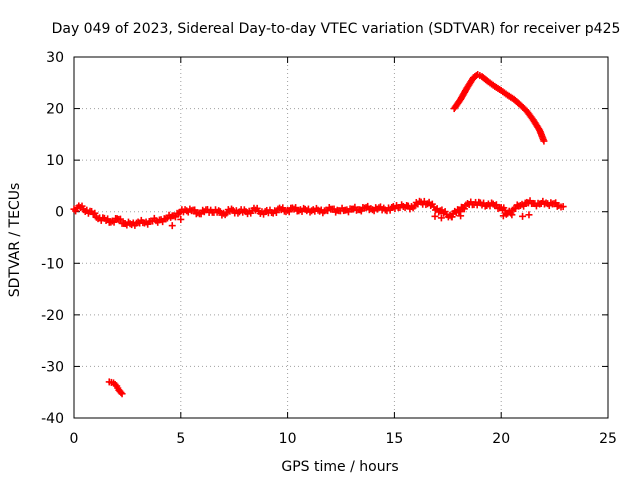  What do you see at coordinates (52, 264) in the screenshot?
I see `y-tick-label: -10` at bounding box center [52, 264].